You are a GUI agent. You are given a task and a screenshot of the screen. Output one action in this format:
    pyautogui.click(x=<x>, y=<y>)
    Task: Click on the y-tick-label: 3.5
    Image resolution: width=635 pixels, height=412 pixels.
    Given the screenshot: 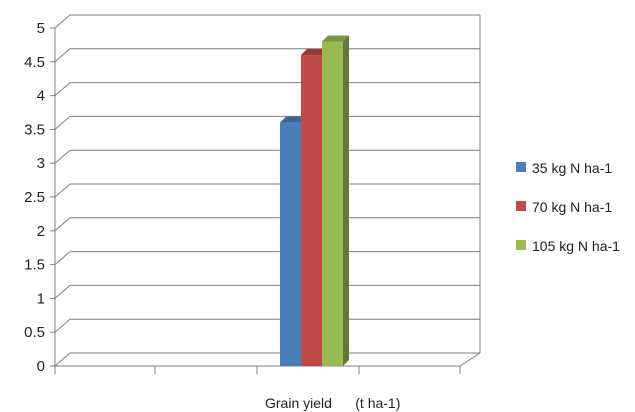 What is the action you would take?
    pyautogui.click(x=34, y=129)
    